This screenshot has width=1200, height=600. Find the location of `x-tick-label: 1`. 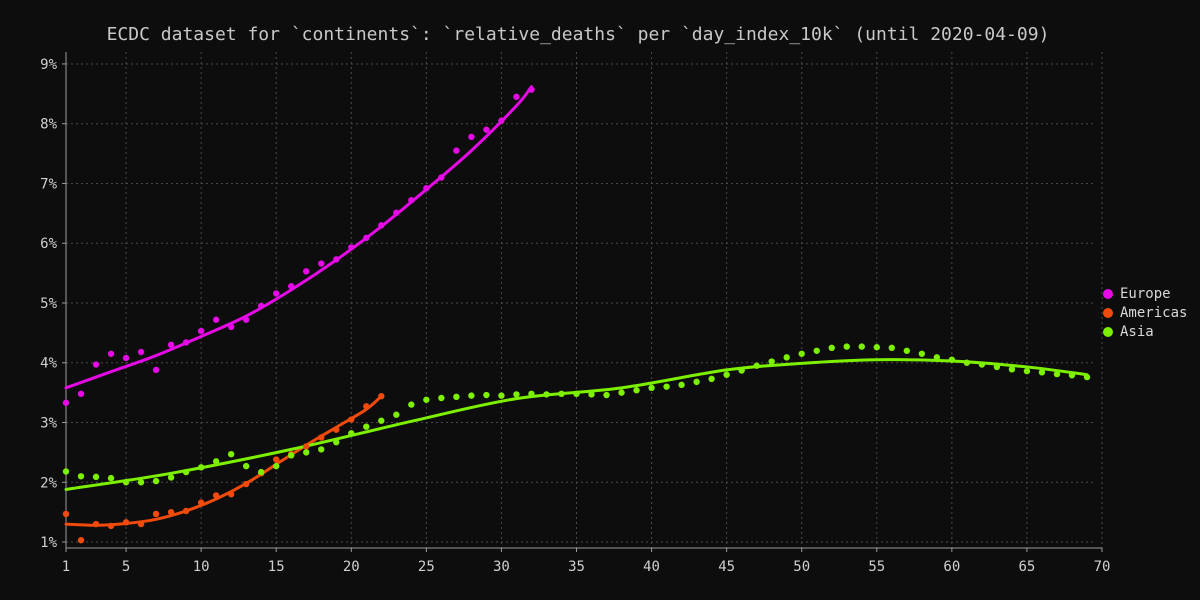

x-tick-label: 1 is located at coordinates (66, 567).